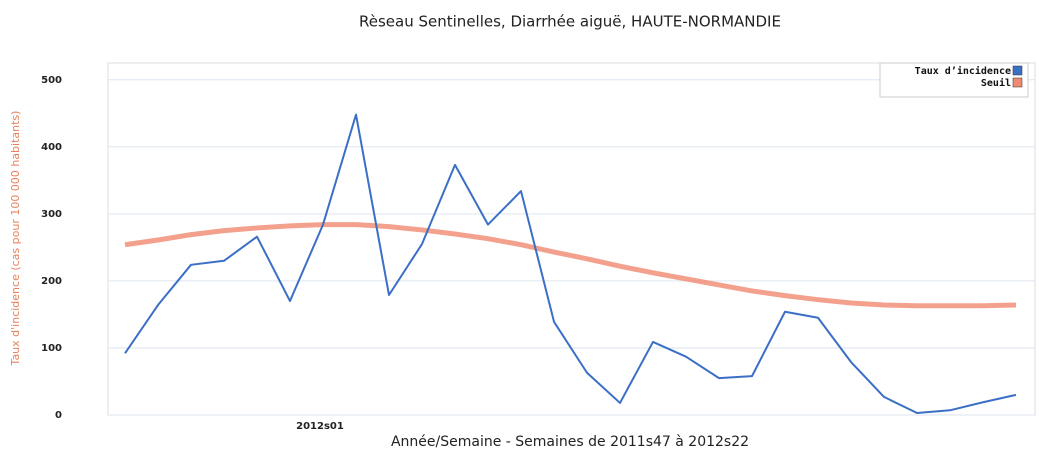  What do you see at coordinates (320, 426) in the screenshot?
I see `x-tick-label: 2012s01` at bounding box center [320, 426].